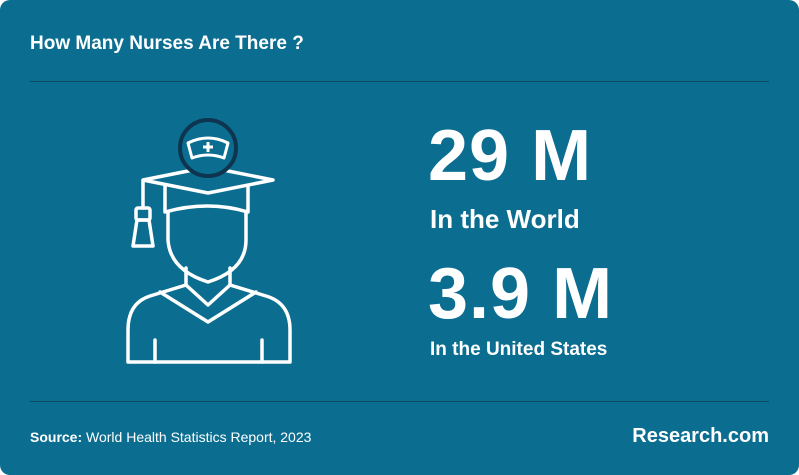 The height and width of the screenshot is (475, 799). Describe the element at coordinates (505, 219) in the screenshot. I see `stat-label: In the World` at that location.